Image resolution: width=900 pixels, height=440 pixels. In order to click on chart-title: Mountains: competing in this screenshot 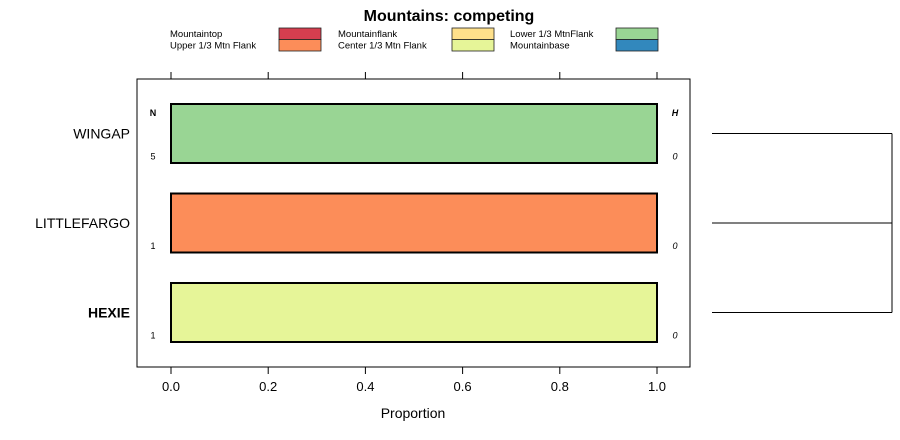, I will do `click(449, 16)`.